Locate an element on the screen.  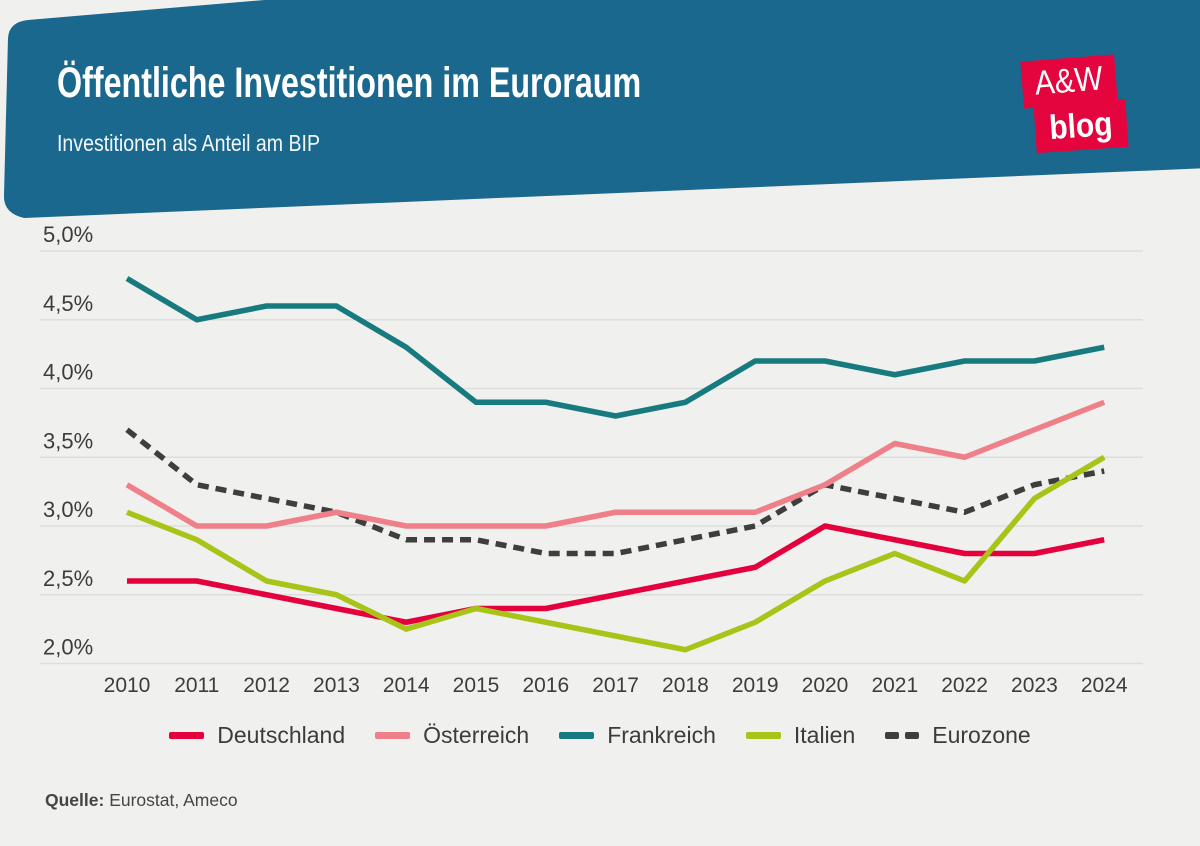
page-title: Öffentliche Investitionen im Euroraum is located at coordinates (349, 83).